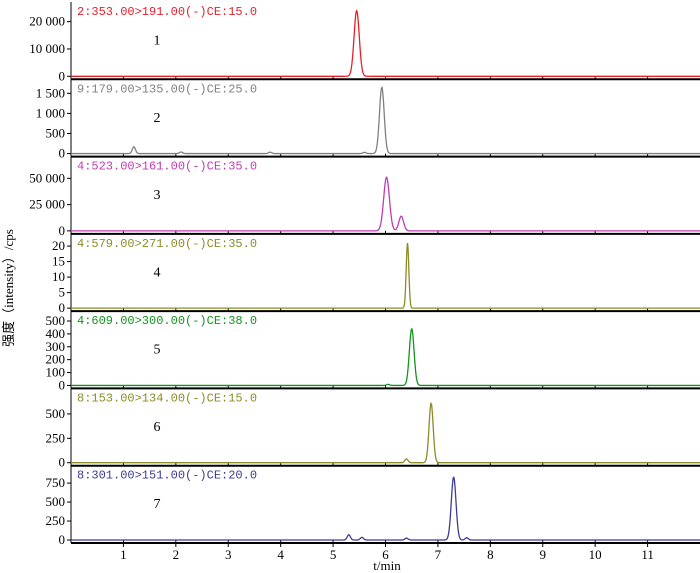 The width and height of the screenshot is (700, 573). What do you see at coordinates (123, 554) in the screenshot?
I see `x-tick-label: 1` at bounding box center [123, 554].